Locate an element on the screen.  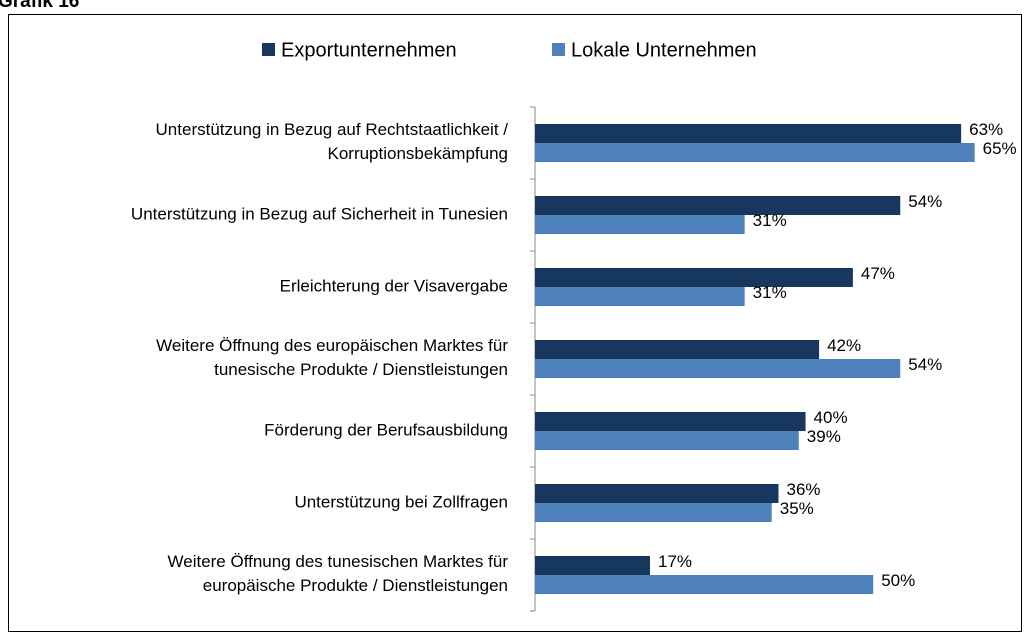
value-label: 40% is located at coordinates (831, 417).